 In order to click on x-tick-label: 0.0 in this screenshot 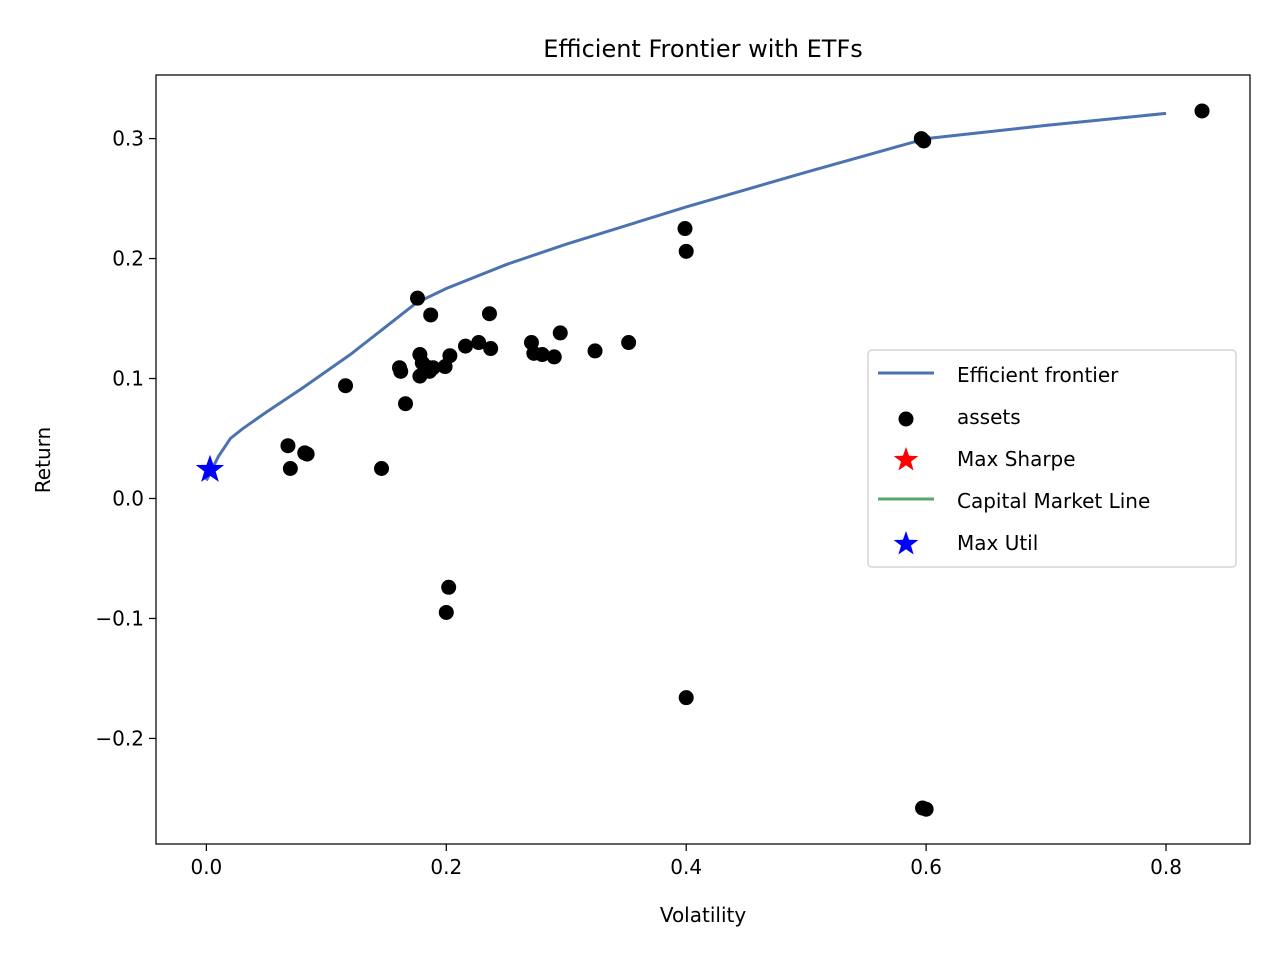, I will do `click(206, 867)`.